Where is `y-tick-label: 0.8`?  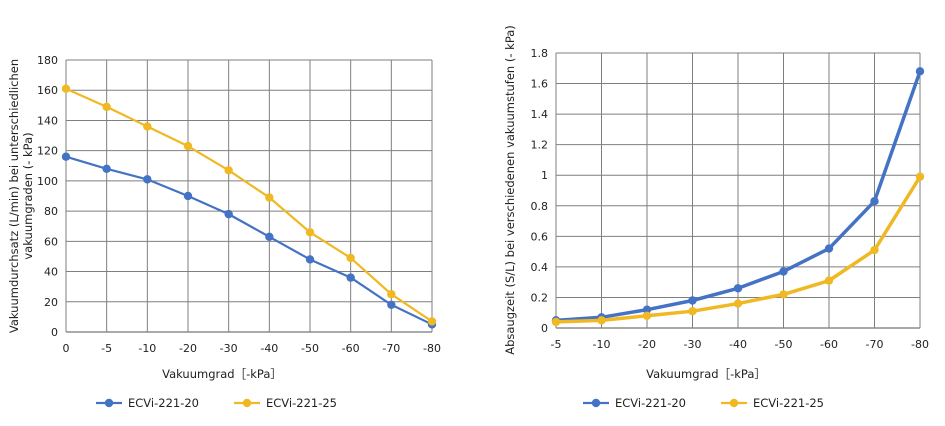
y-tick-label: 0.8 is located at coordinates (540, 206).